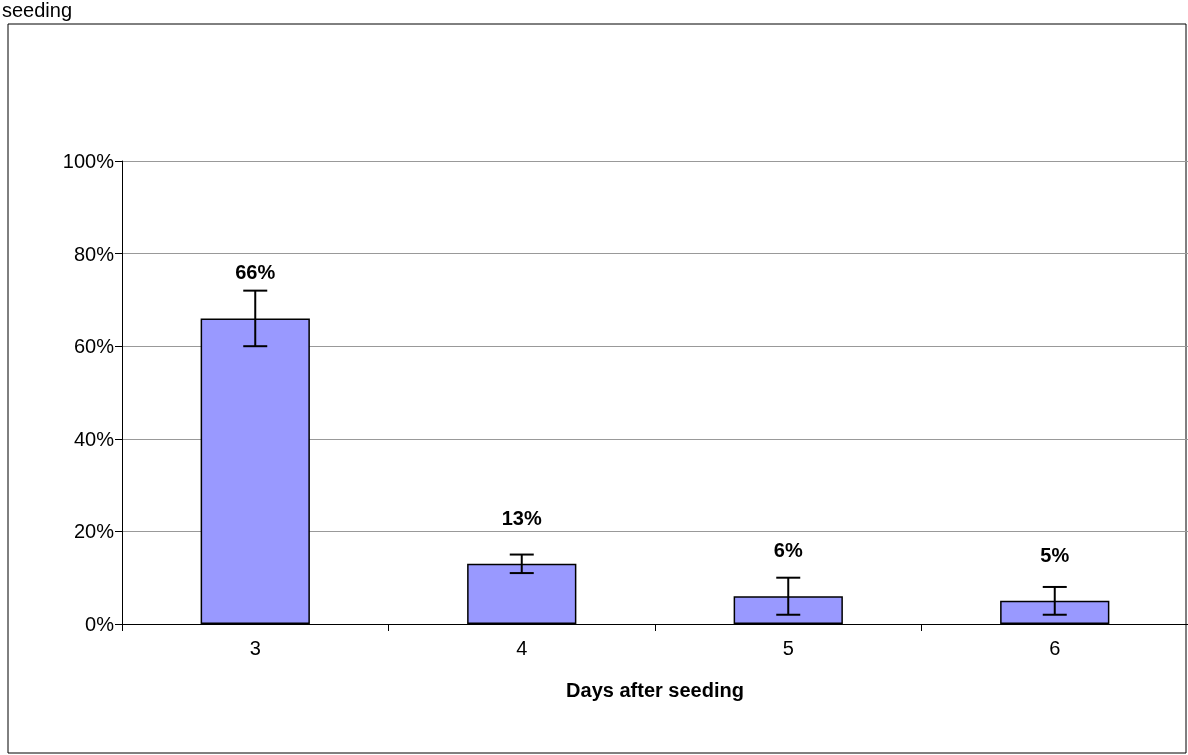 Image resolution: width=1188 pixels, height=755 pixels. What do you see at coordinates (1055, 648) in the screenshot?
I see `x-tick-label: 6` at bounding box center [1055, 648].